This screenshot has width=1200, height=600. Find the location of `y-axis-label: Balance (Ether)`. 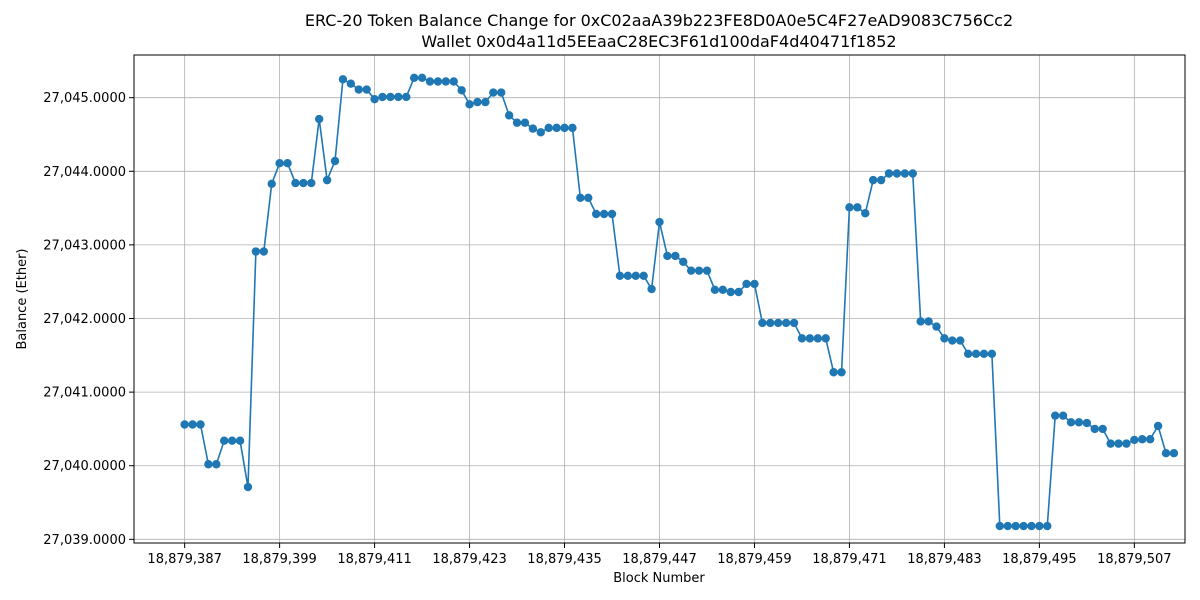

y-axis-label: Balance (Ether) is located at coordinates (22, 298).